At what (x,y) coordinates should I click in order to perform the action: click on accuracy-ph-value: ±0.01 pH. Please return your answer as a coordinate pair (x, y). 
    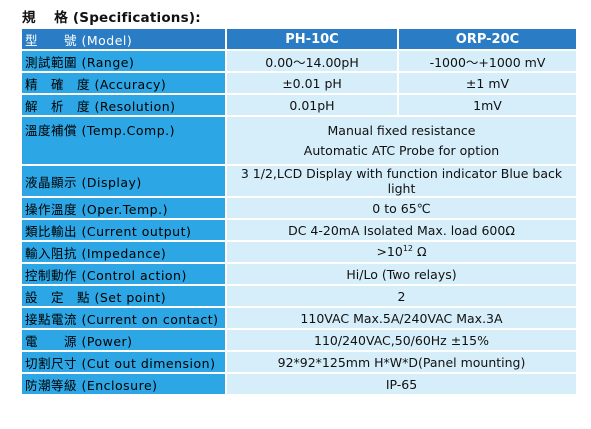
    Looking at the image, I should click on (312, 83).